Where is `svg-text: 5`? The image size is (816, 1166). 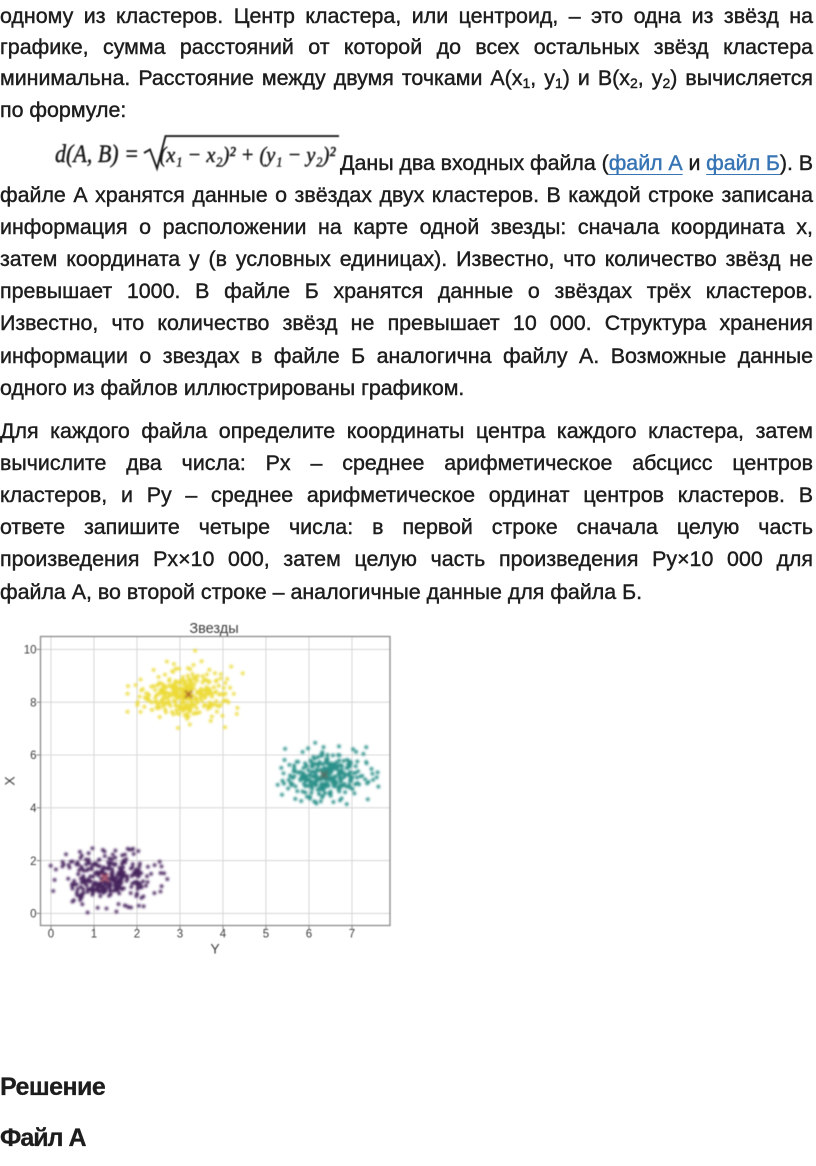 svg-text: 5 is located at coordinates (266, 935).